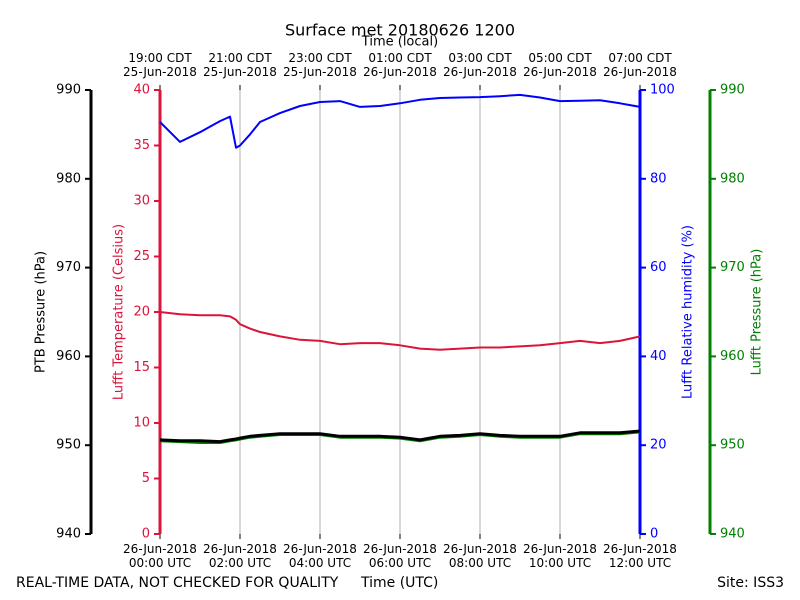  Describe the element at coordinates (146, 478) in the screenshot. I see `y-tick-label: 5` at that location.